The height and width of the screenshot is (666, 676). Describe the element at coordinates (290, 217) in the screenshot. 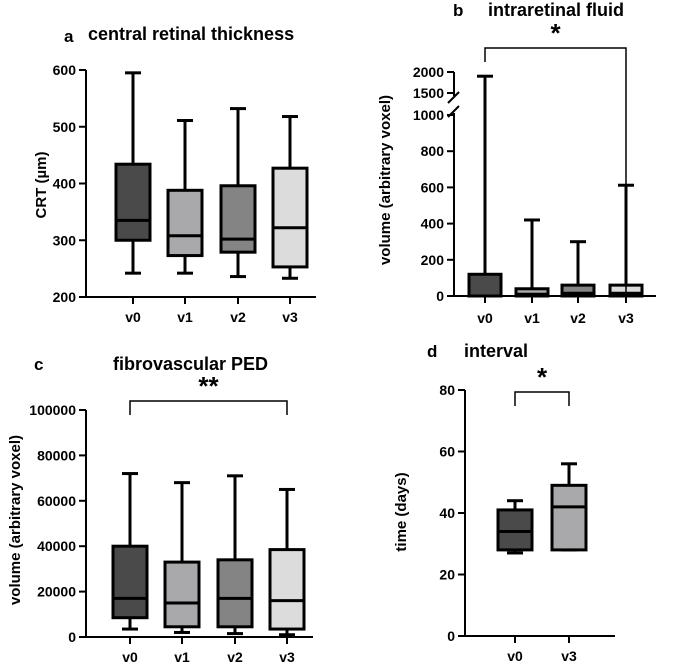

I see `panel-a-box-v3-box` at that location.